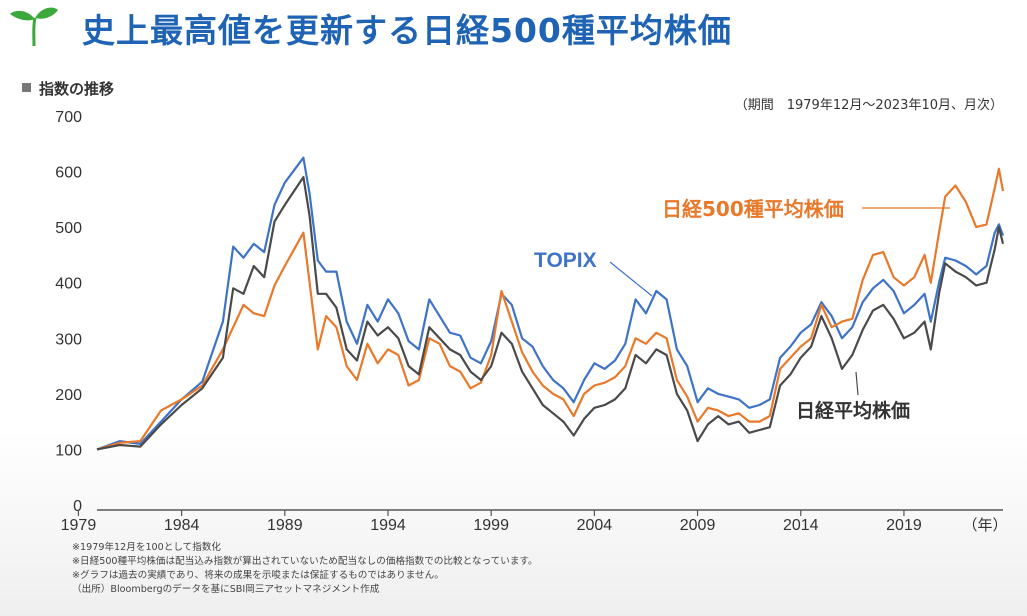  I want to click on x-tick-label: 1979, so click(79, 525).